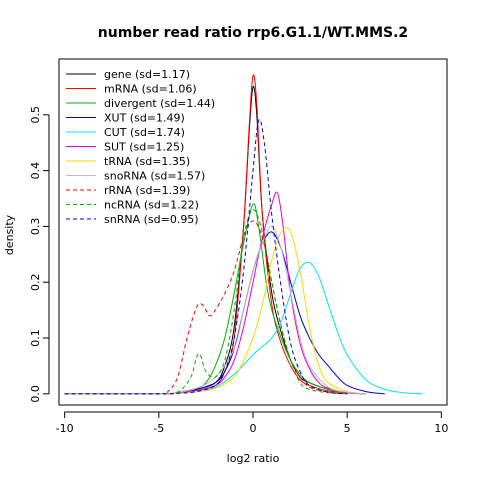  I want to click on legend-label-4: CUT (sd=1.74), so click(144, 132).